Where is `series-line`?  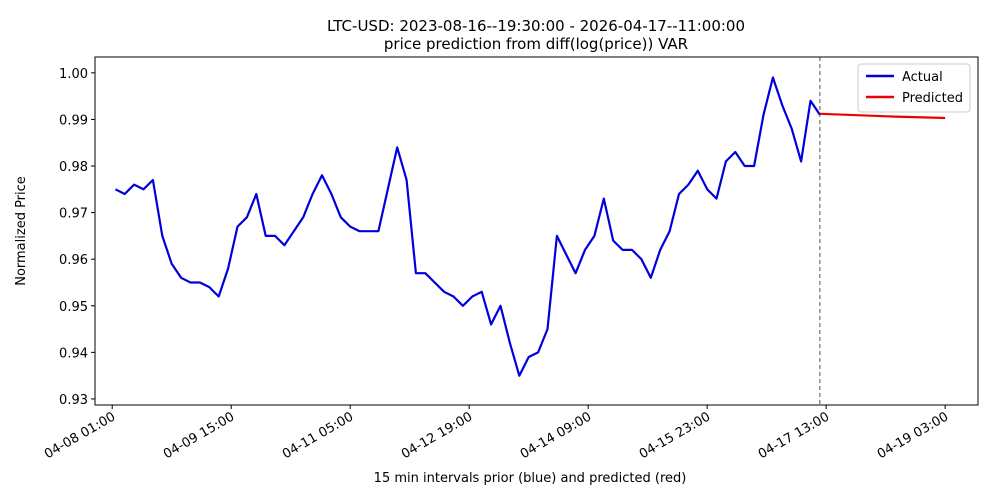
series-line is located at coordinates (882, 116).